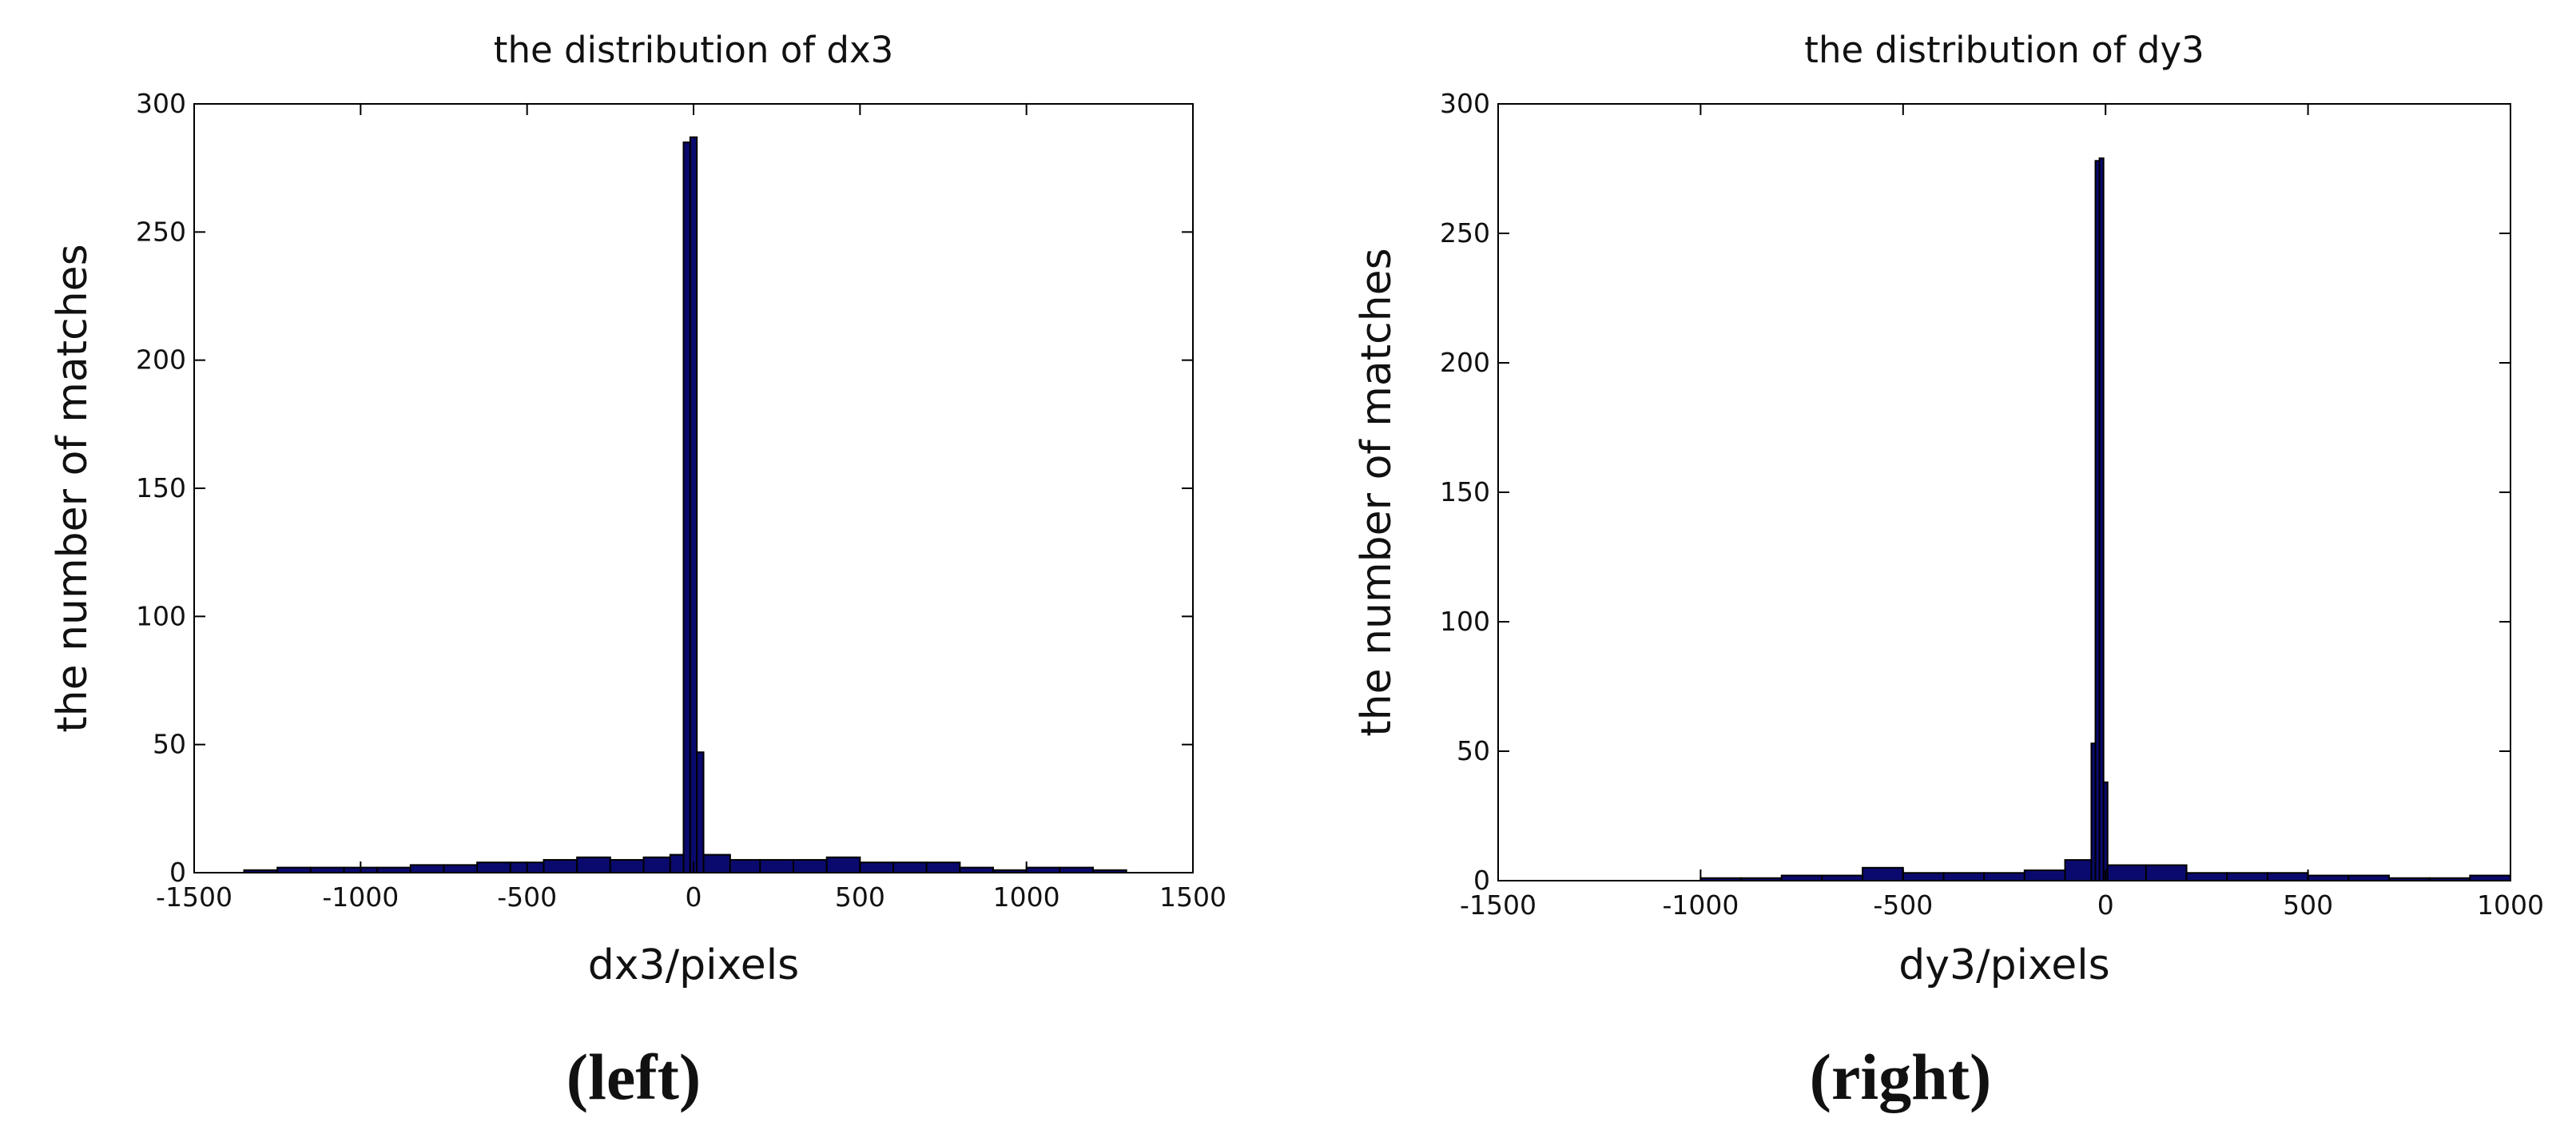  I want to click on caption: (right), so click(1901, 1077).